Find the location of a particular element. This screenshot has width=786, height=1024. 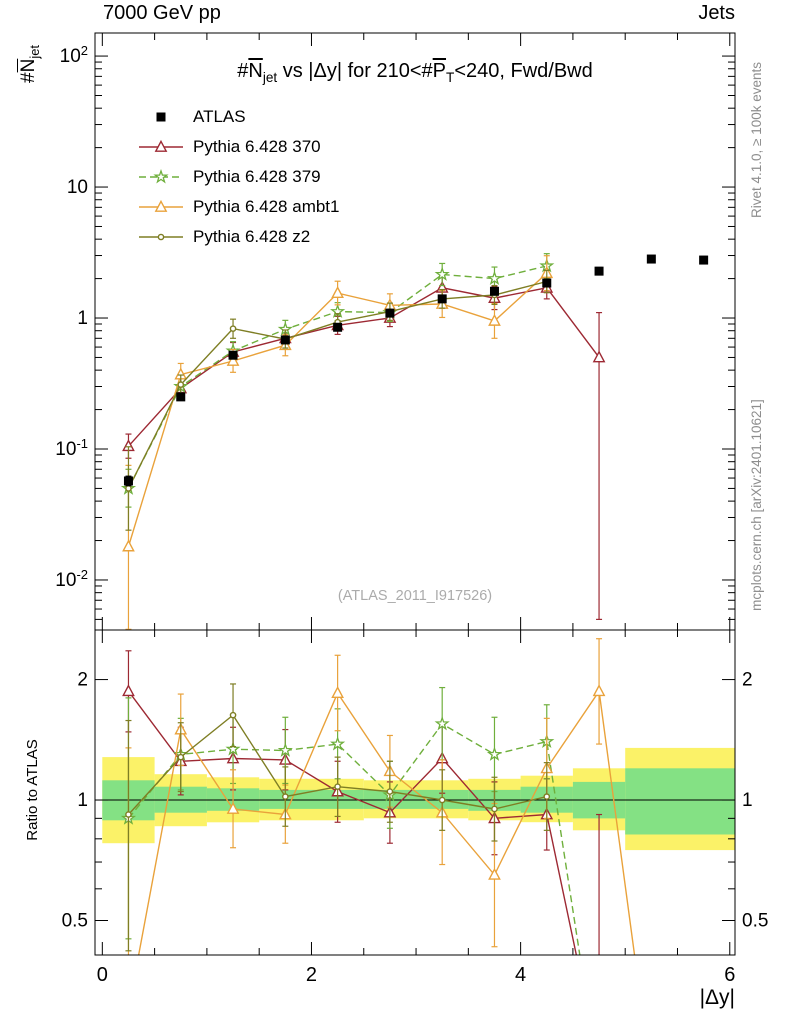

svg-text: 10⁻² is located at coordinates (71, 579).